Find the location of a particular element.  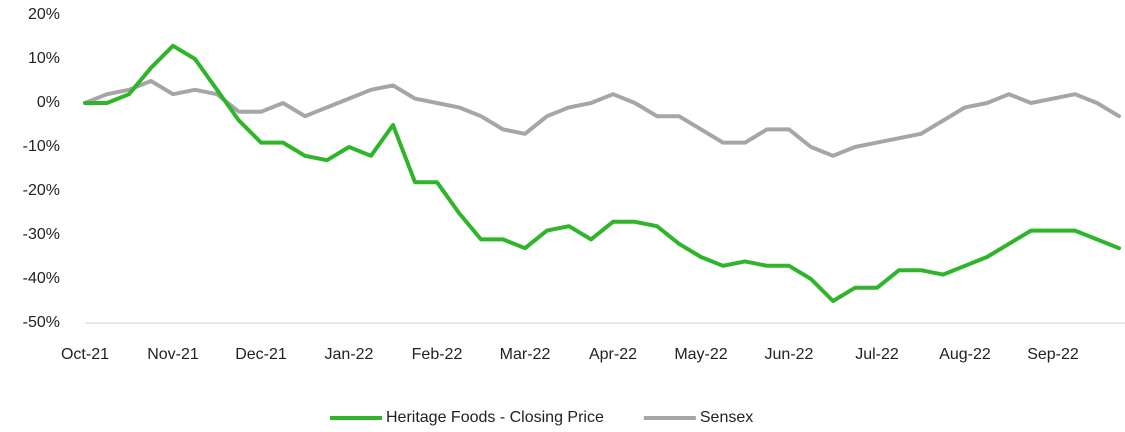

y-tick-label: -30% is located at coordinates (41, 234).